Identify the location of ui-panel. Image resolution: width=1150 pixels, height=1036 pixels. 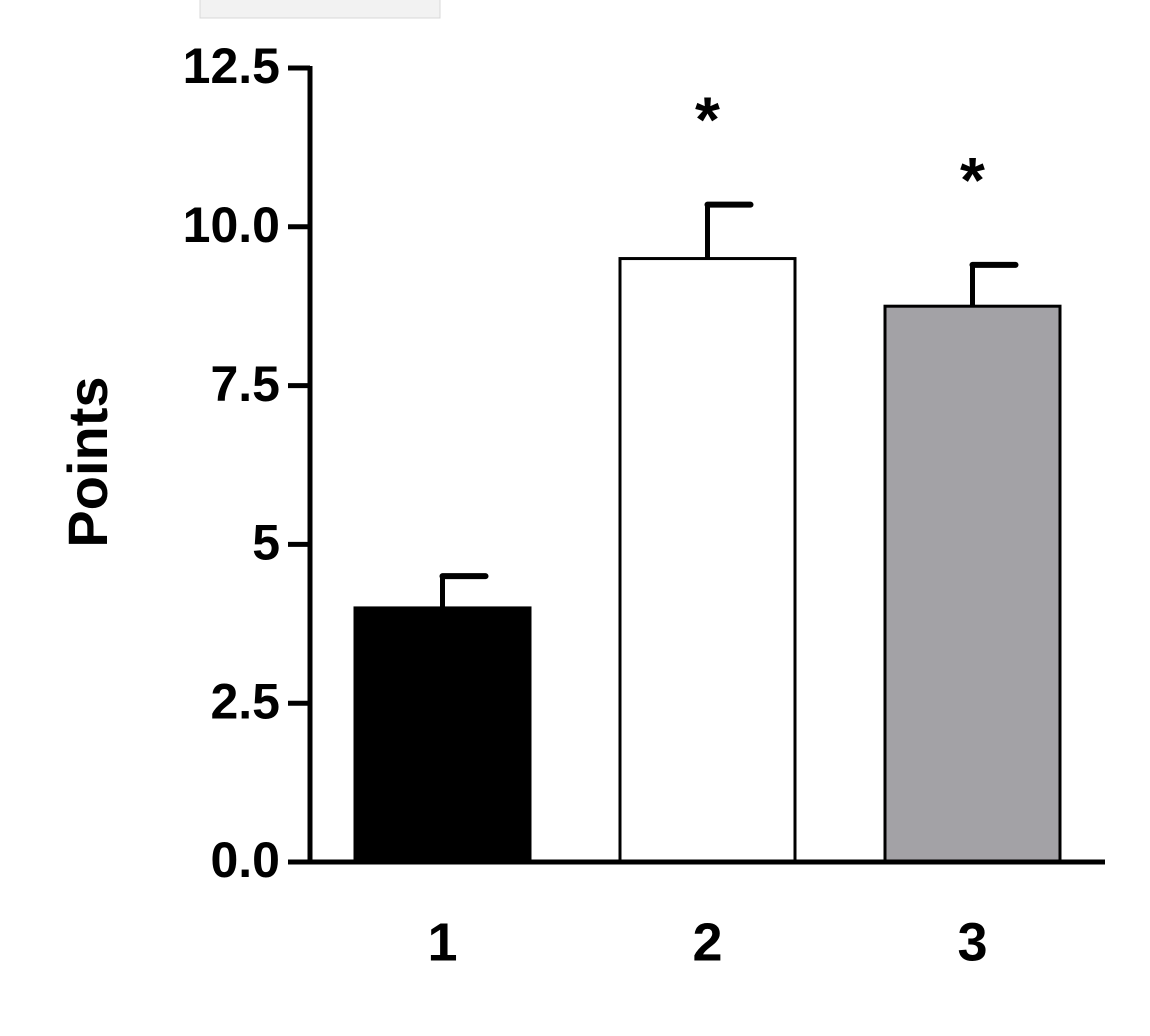
(320, 9).